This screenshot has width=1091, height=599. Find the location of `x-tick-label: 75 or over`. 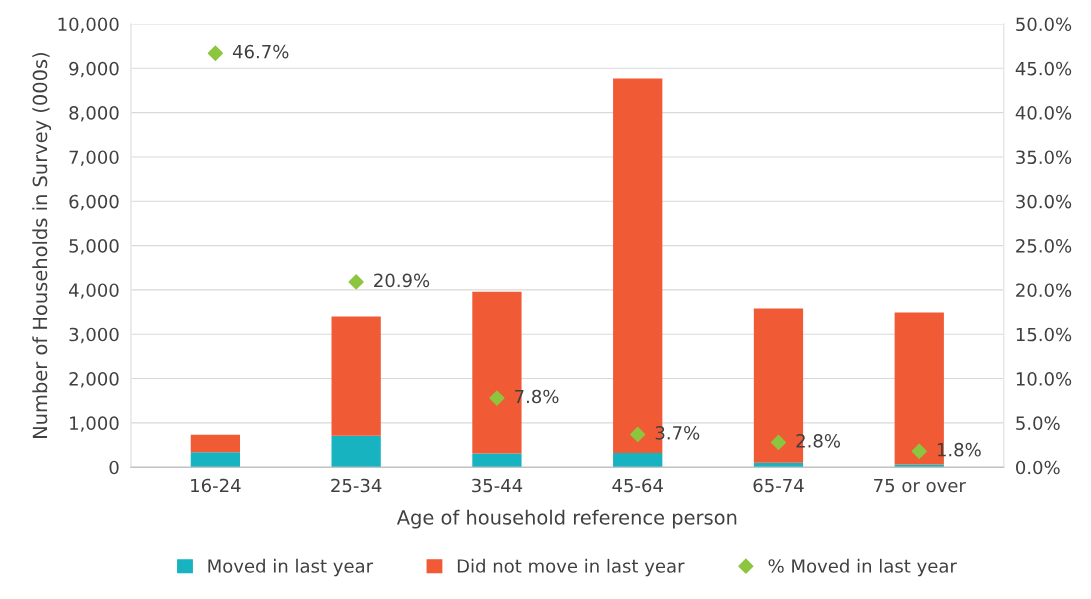

x-tick-label: 75 or over is located at coordinates (920, 485).